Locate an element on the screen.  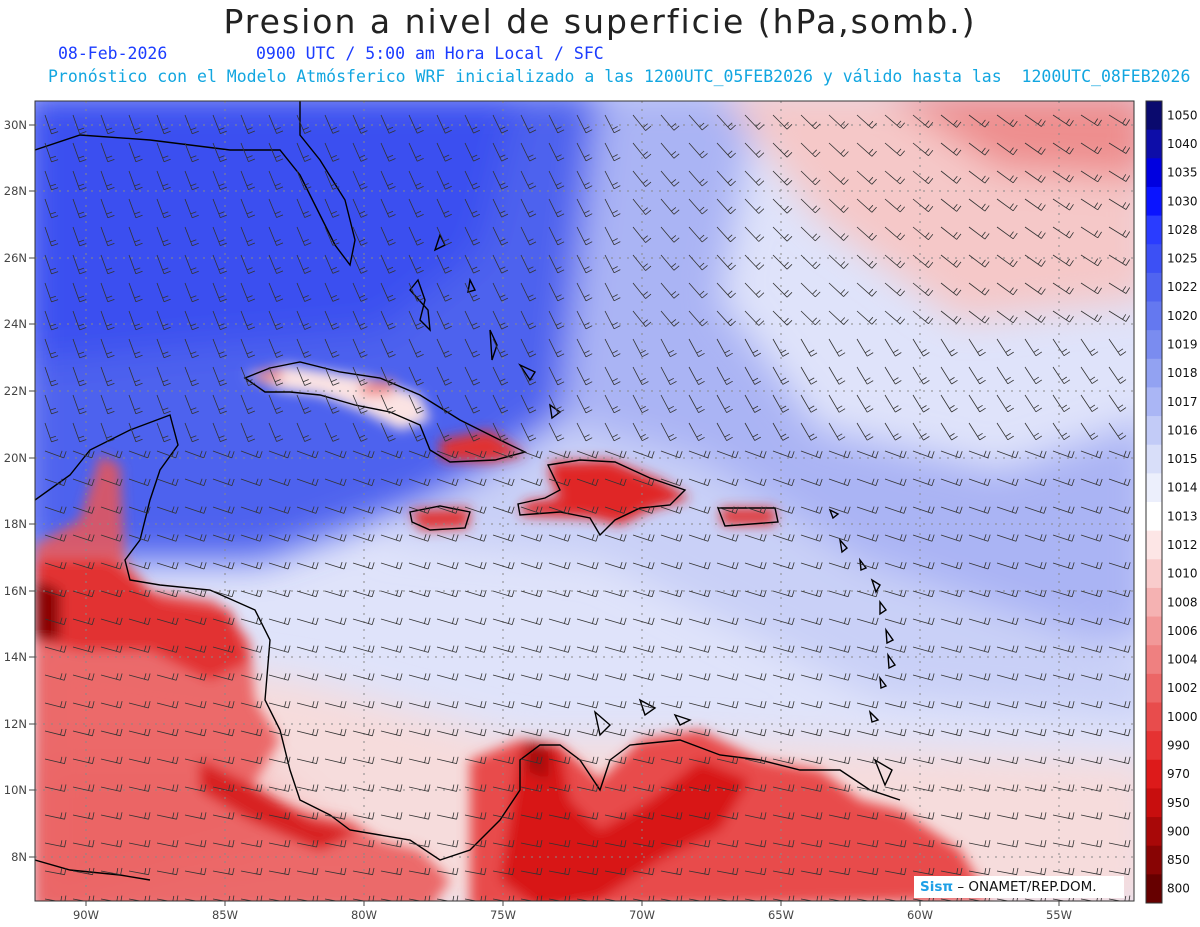
colorbar-label: 1015 is located at coordinates (1182, 459).